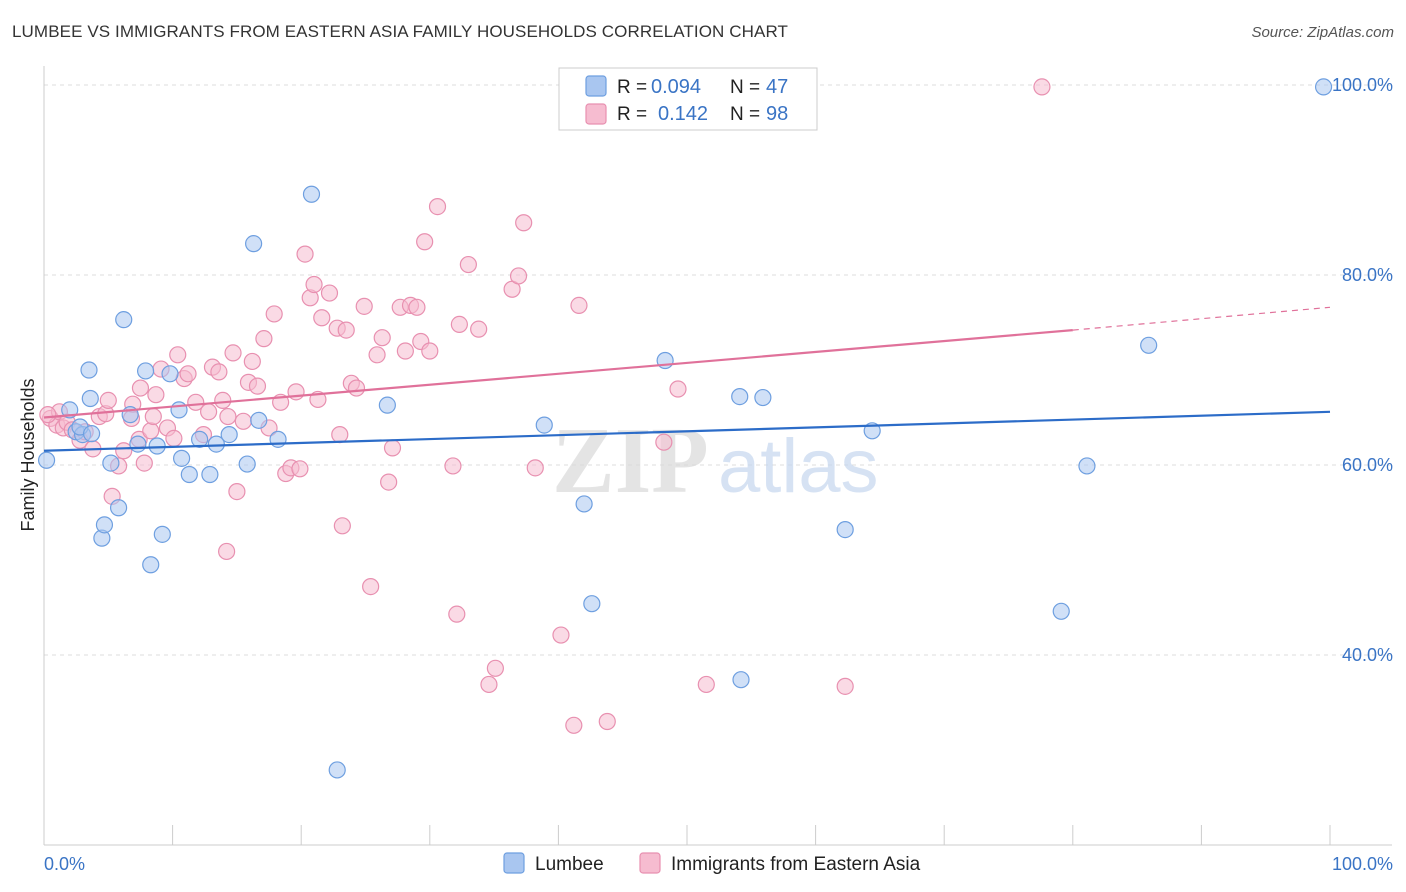  I want to click on bottom-legend-label-lumbee: Lumbee, so click(569, 864).